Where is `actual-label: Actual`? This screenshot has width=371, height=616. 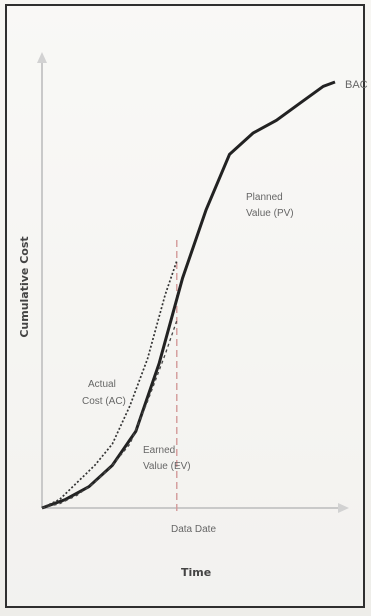 actual-label: Actual is located at coordinates (102, 384).